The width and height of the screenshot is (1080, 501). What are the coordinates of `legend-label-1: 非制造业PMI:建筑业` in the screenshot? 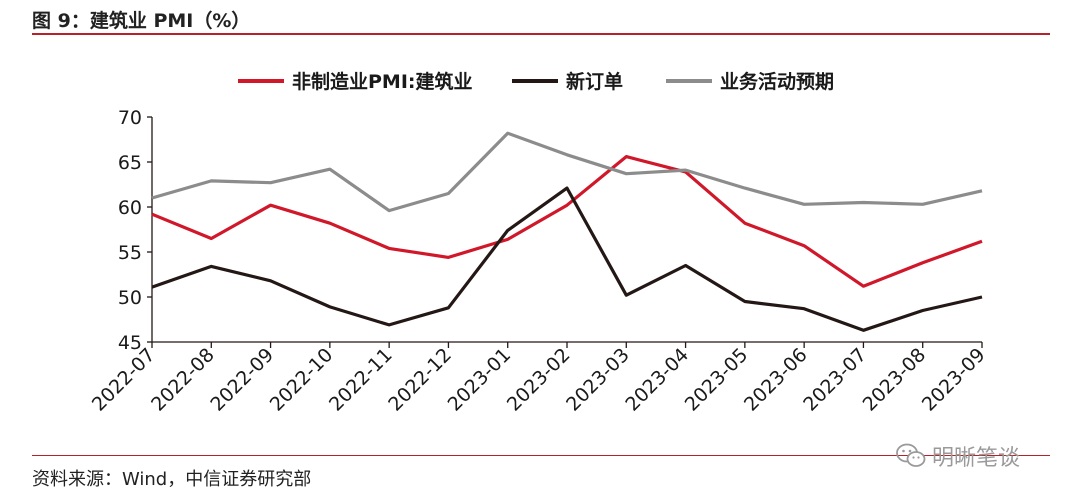 It's located at (382, 81).